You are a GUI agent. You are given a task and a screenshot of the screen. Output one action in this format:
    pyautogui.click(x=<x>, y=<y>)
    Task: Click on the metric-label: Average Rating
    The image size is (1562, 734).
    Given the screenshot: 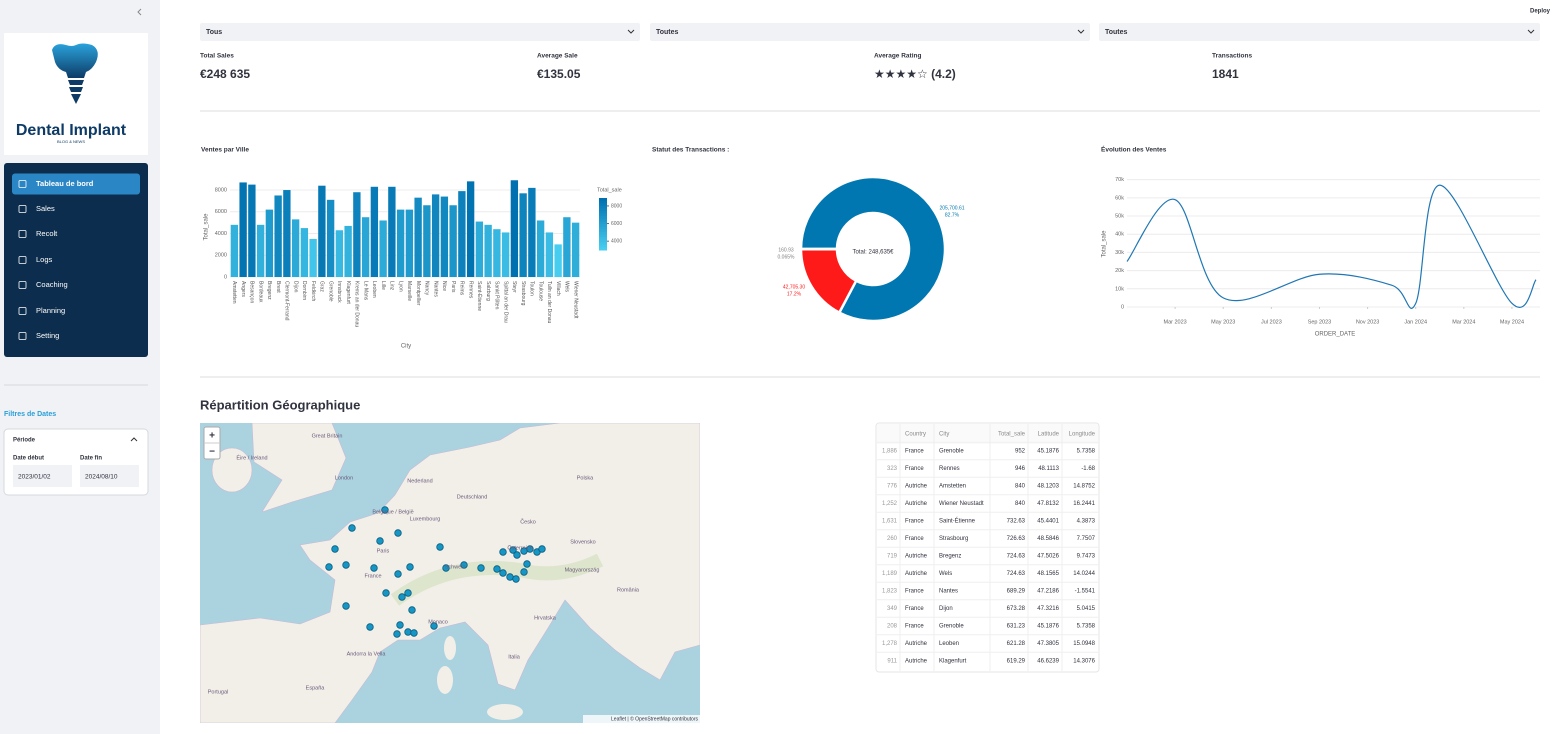 What is the action you would take?
    pyautogui.click(x=897, y=56)
    